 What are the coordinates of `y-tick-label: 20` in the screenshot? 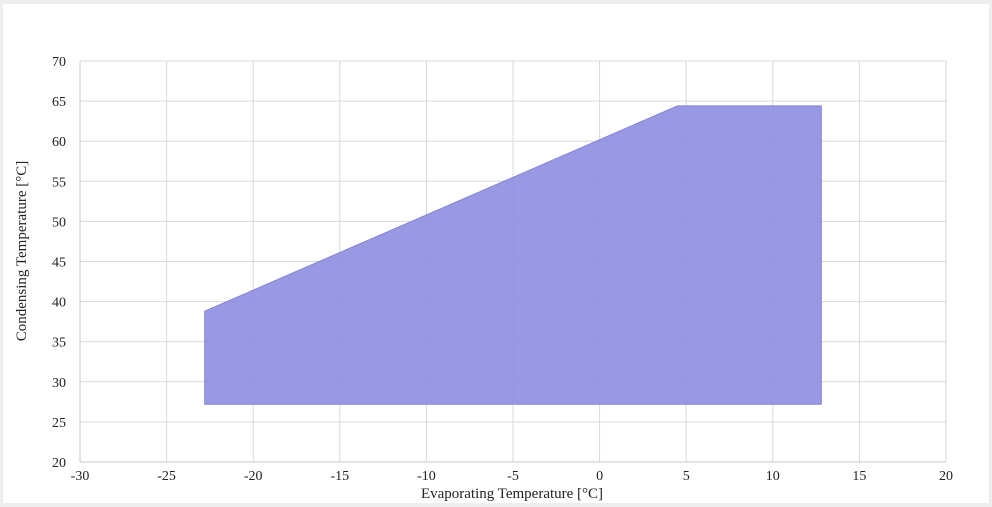 It's located at (59, 463).